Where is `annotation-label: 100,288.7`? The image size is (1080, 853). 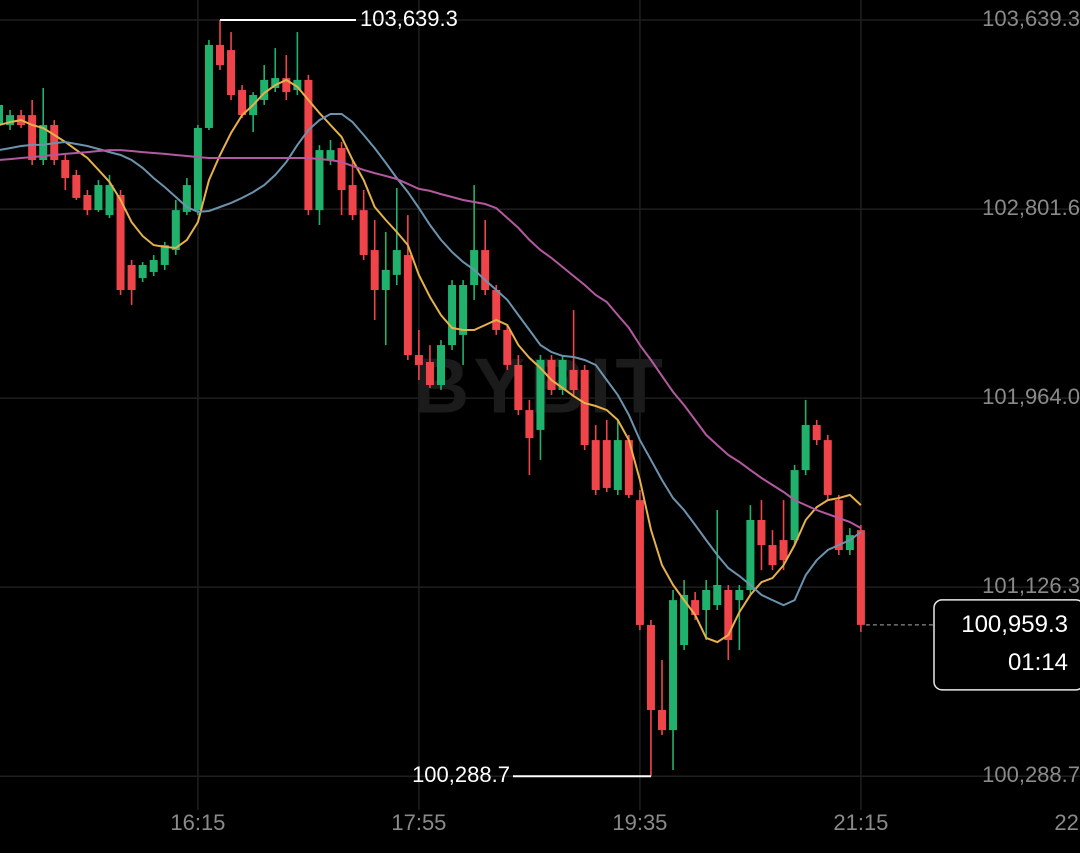
annotation-label: 100,288.7 is located at coordinates (461, 774).